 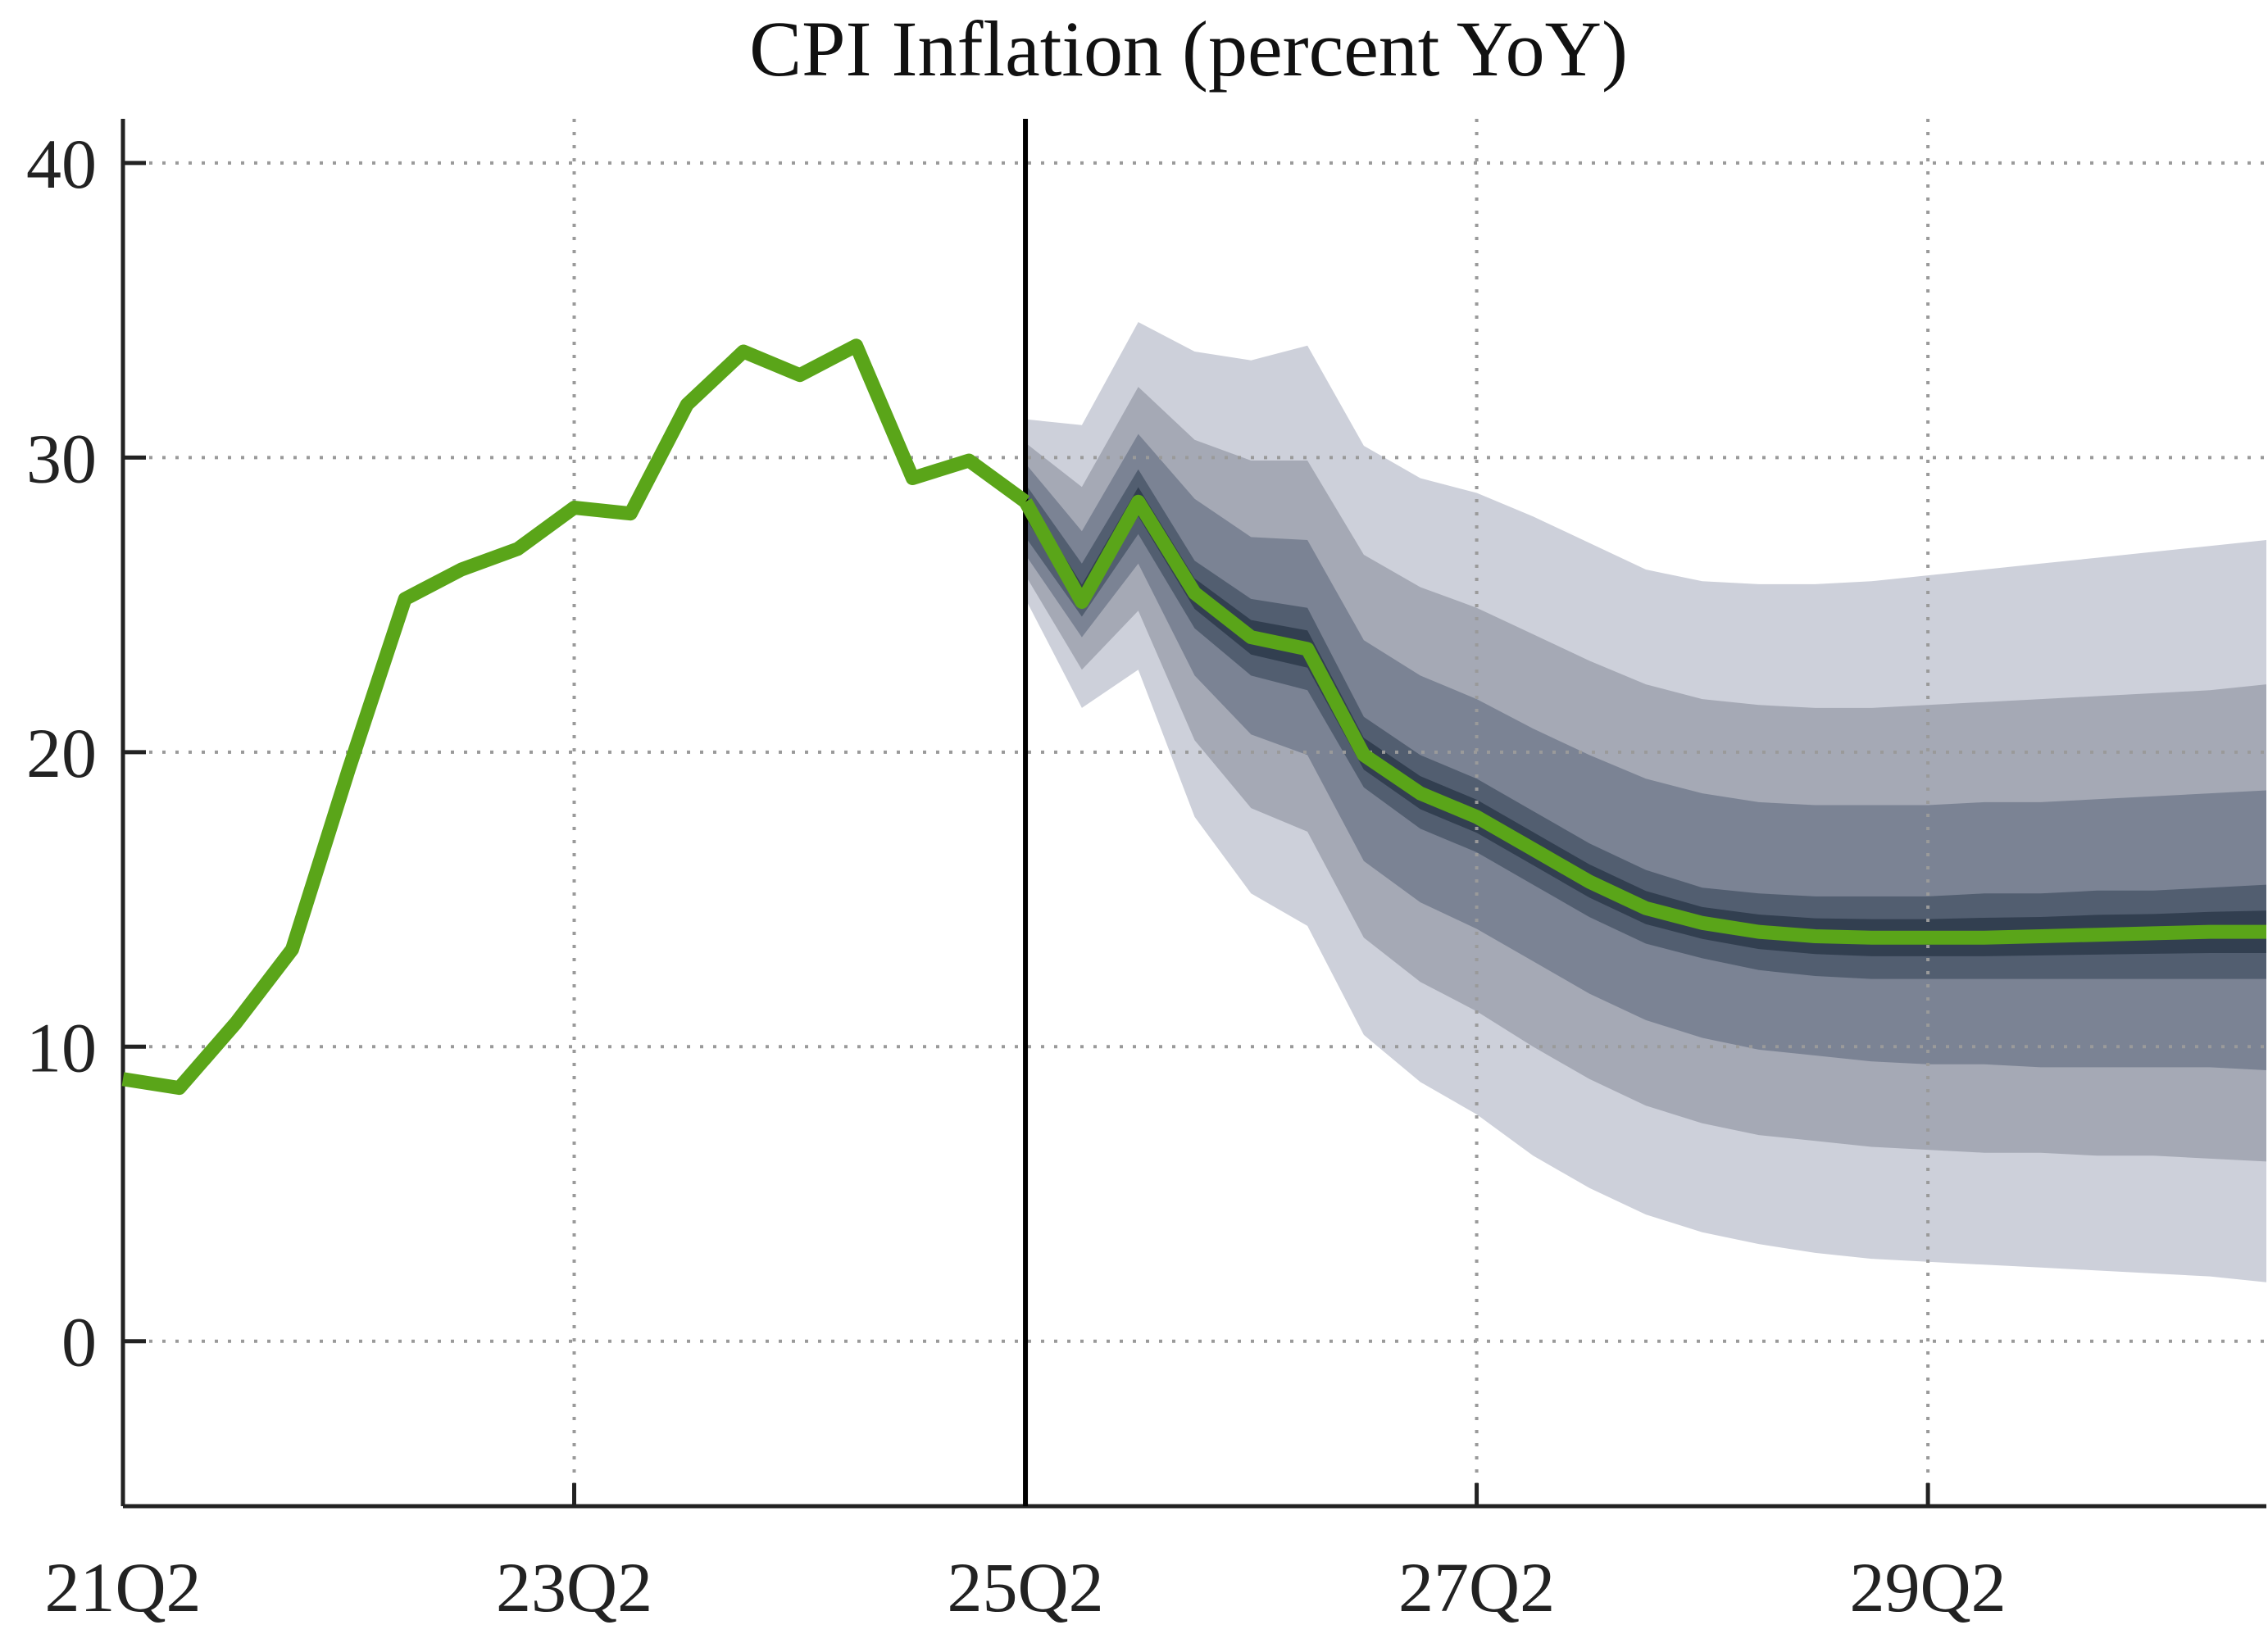 What do you see at coordinates (574, 1586) in the screenshot?
I see `x-tick-label: 23Q2` at bounding box center [574, 1586].